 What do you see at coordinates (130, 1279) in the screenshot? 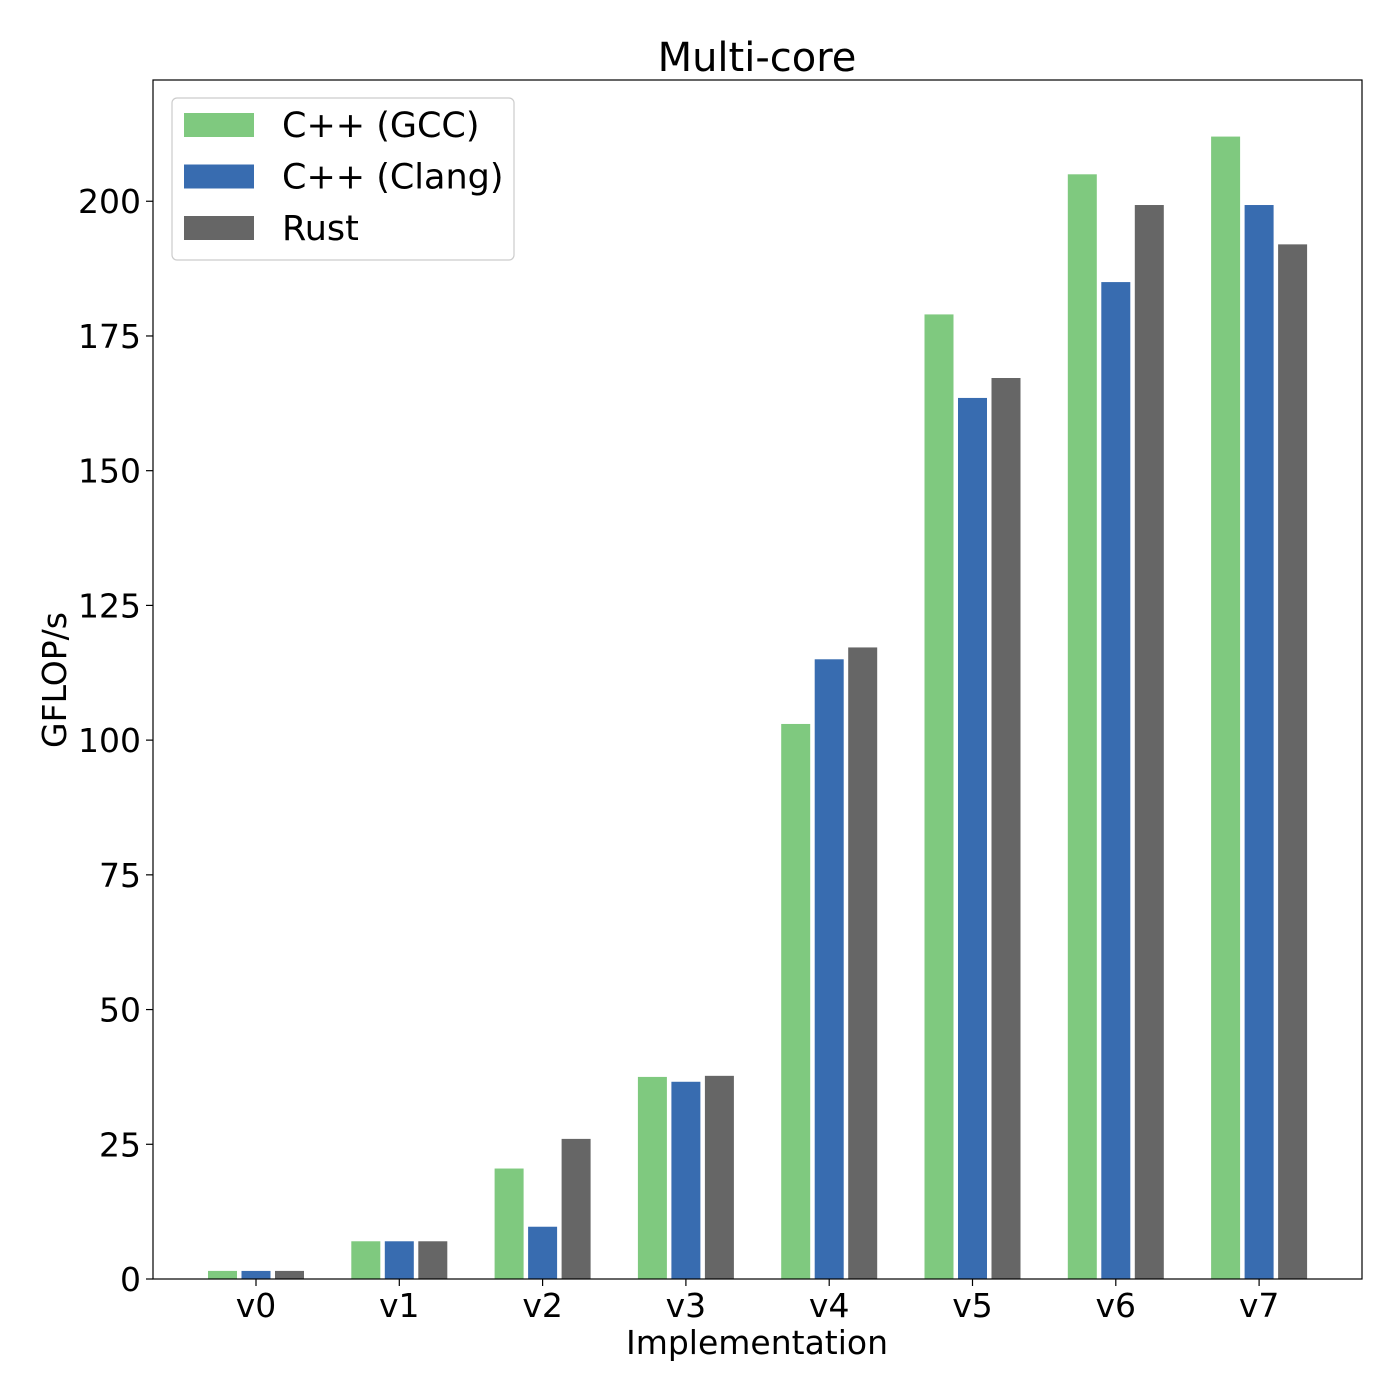
I see `y-tick-label: 0` at bounding box center [130, 1279].